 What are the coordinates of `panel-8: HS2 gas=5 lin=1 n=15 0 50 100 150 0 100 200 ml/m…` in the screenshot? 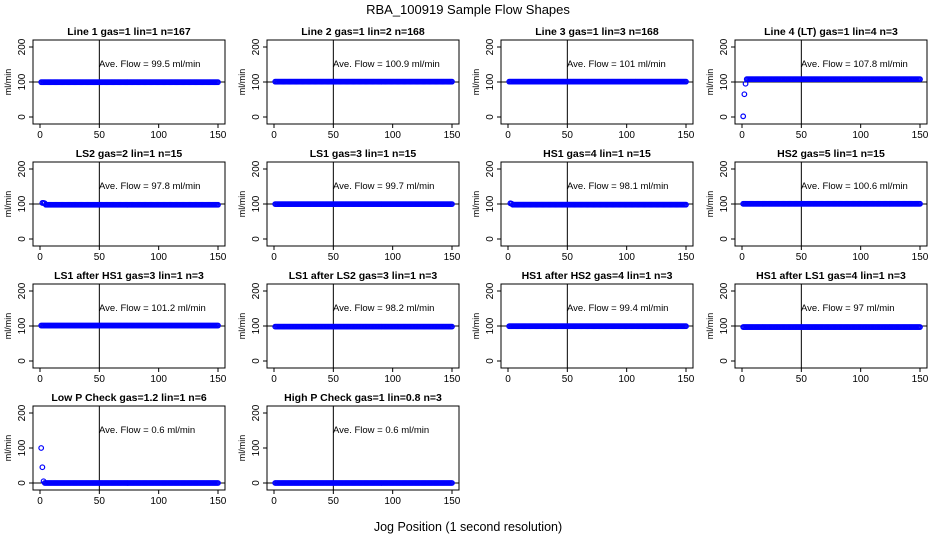 It's located at (817, 205).